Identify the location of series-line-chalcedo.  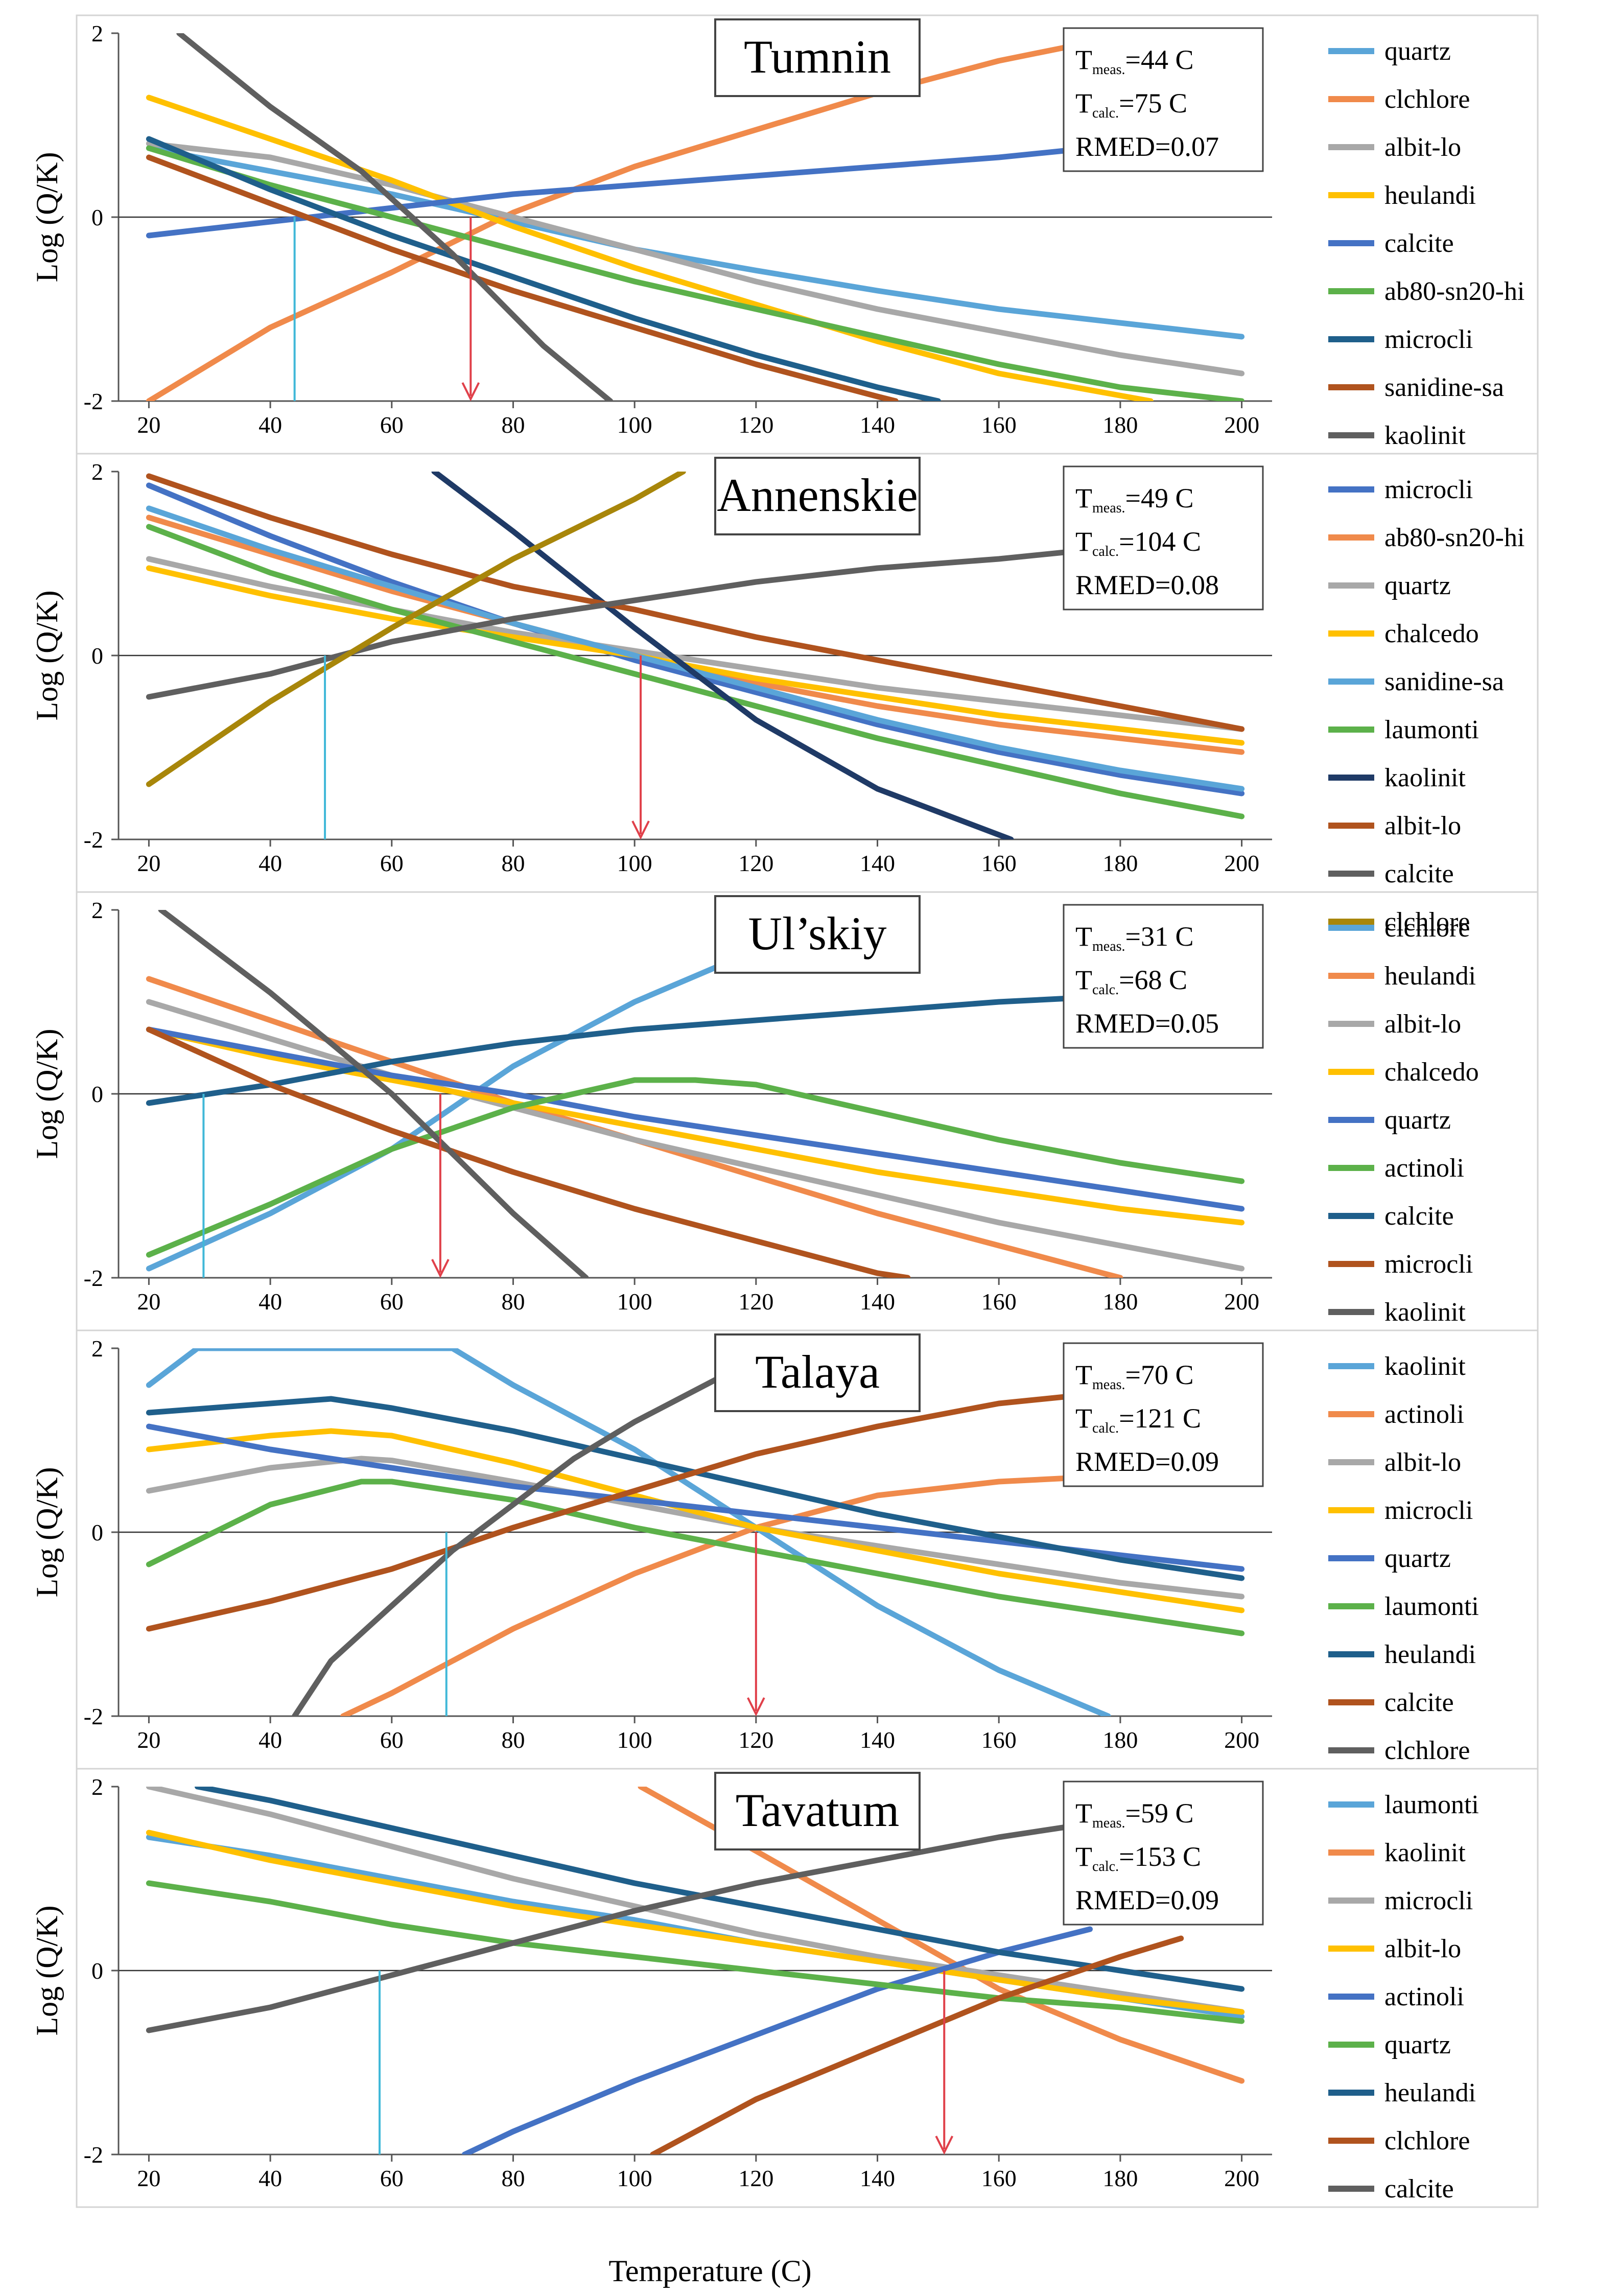
(696, 1126).